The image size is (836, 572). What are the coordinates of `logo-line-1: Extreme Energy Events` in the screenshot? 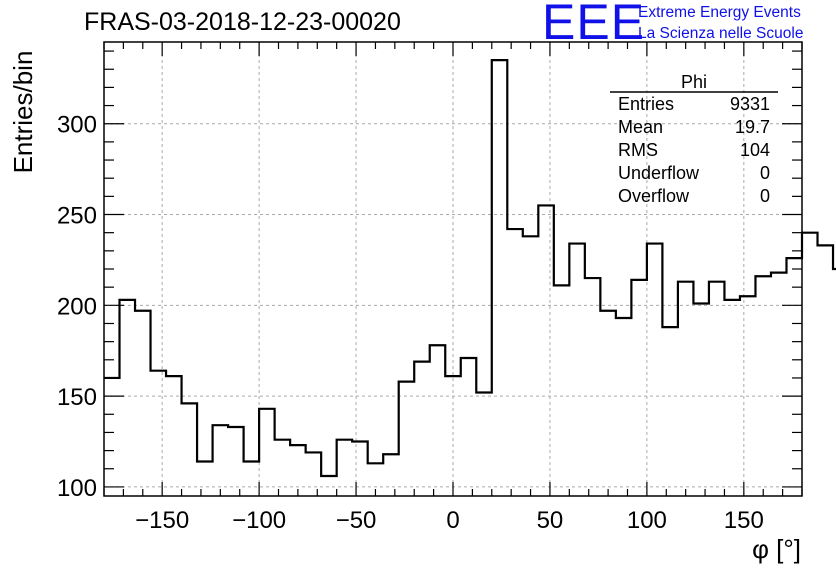 It's located at (719, 12).